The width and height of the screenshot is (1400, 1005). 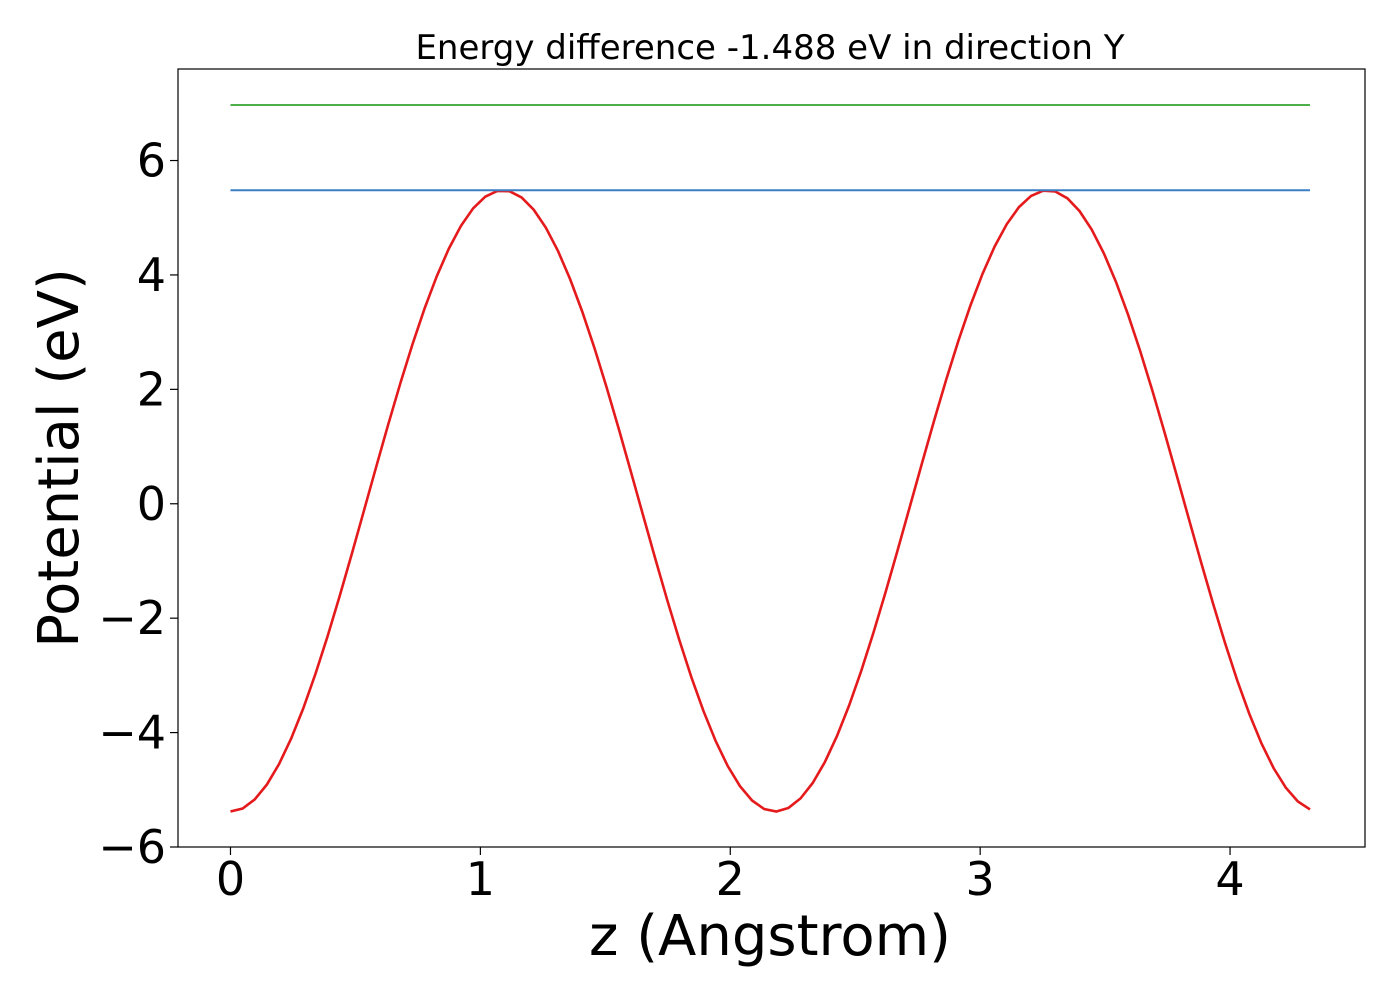 I want to click on y-tick-label: 0, so click(x=151, y=504).